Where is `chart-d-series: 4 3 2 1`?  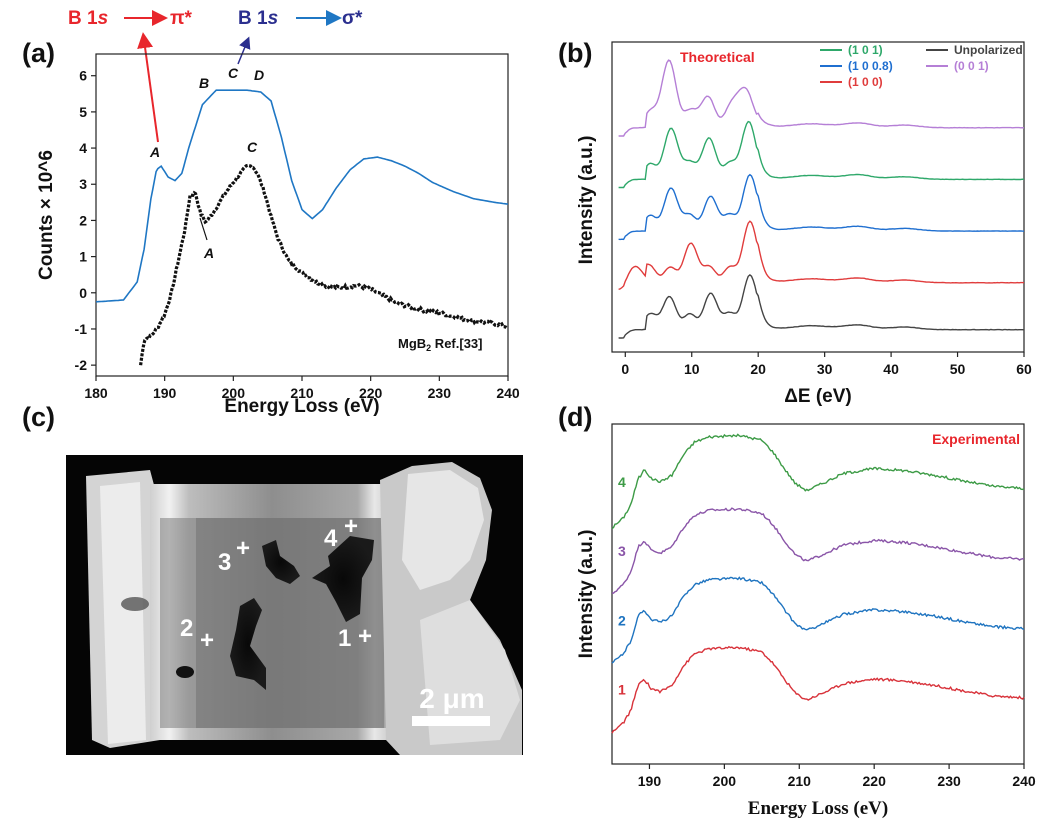 chart-d-series: 4 3 2 1 is located at coordinates (818, 583).